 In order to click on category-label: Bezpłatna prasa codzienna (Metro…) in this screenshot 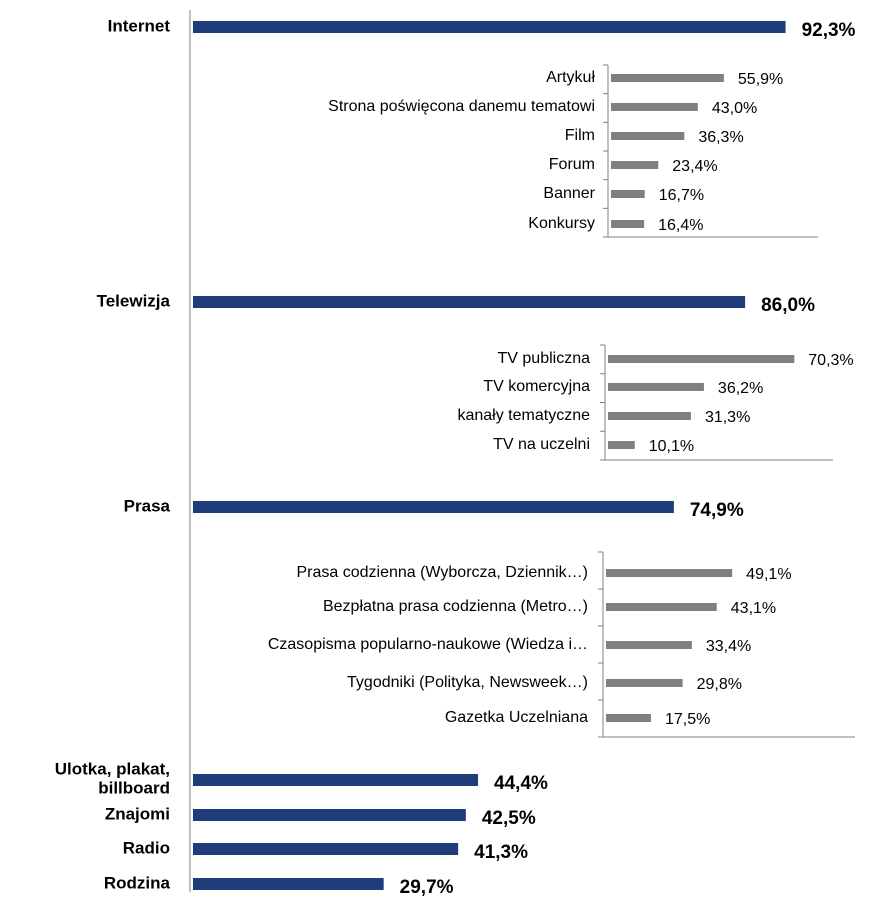, I will do `click(455, 606)`.